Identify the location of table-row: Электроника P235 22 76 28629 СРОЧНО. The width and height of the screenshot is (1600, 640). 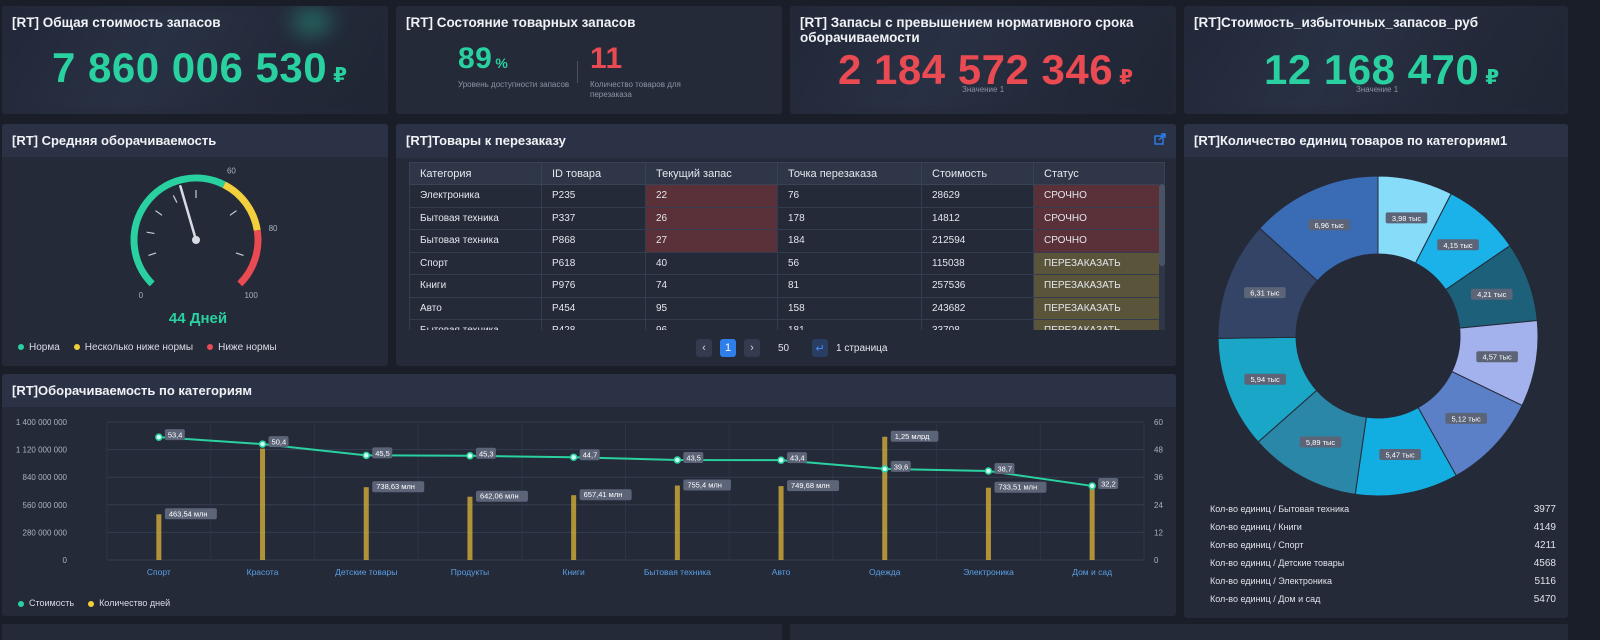
(787, 196).